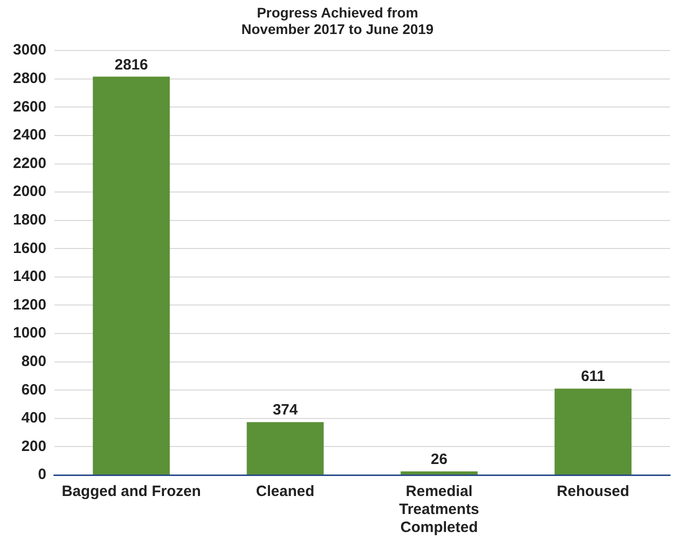 The width and height of the screenshot is (700, 550). I want to click on y-tick-label: 1400, so click(29, 277).